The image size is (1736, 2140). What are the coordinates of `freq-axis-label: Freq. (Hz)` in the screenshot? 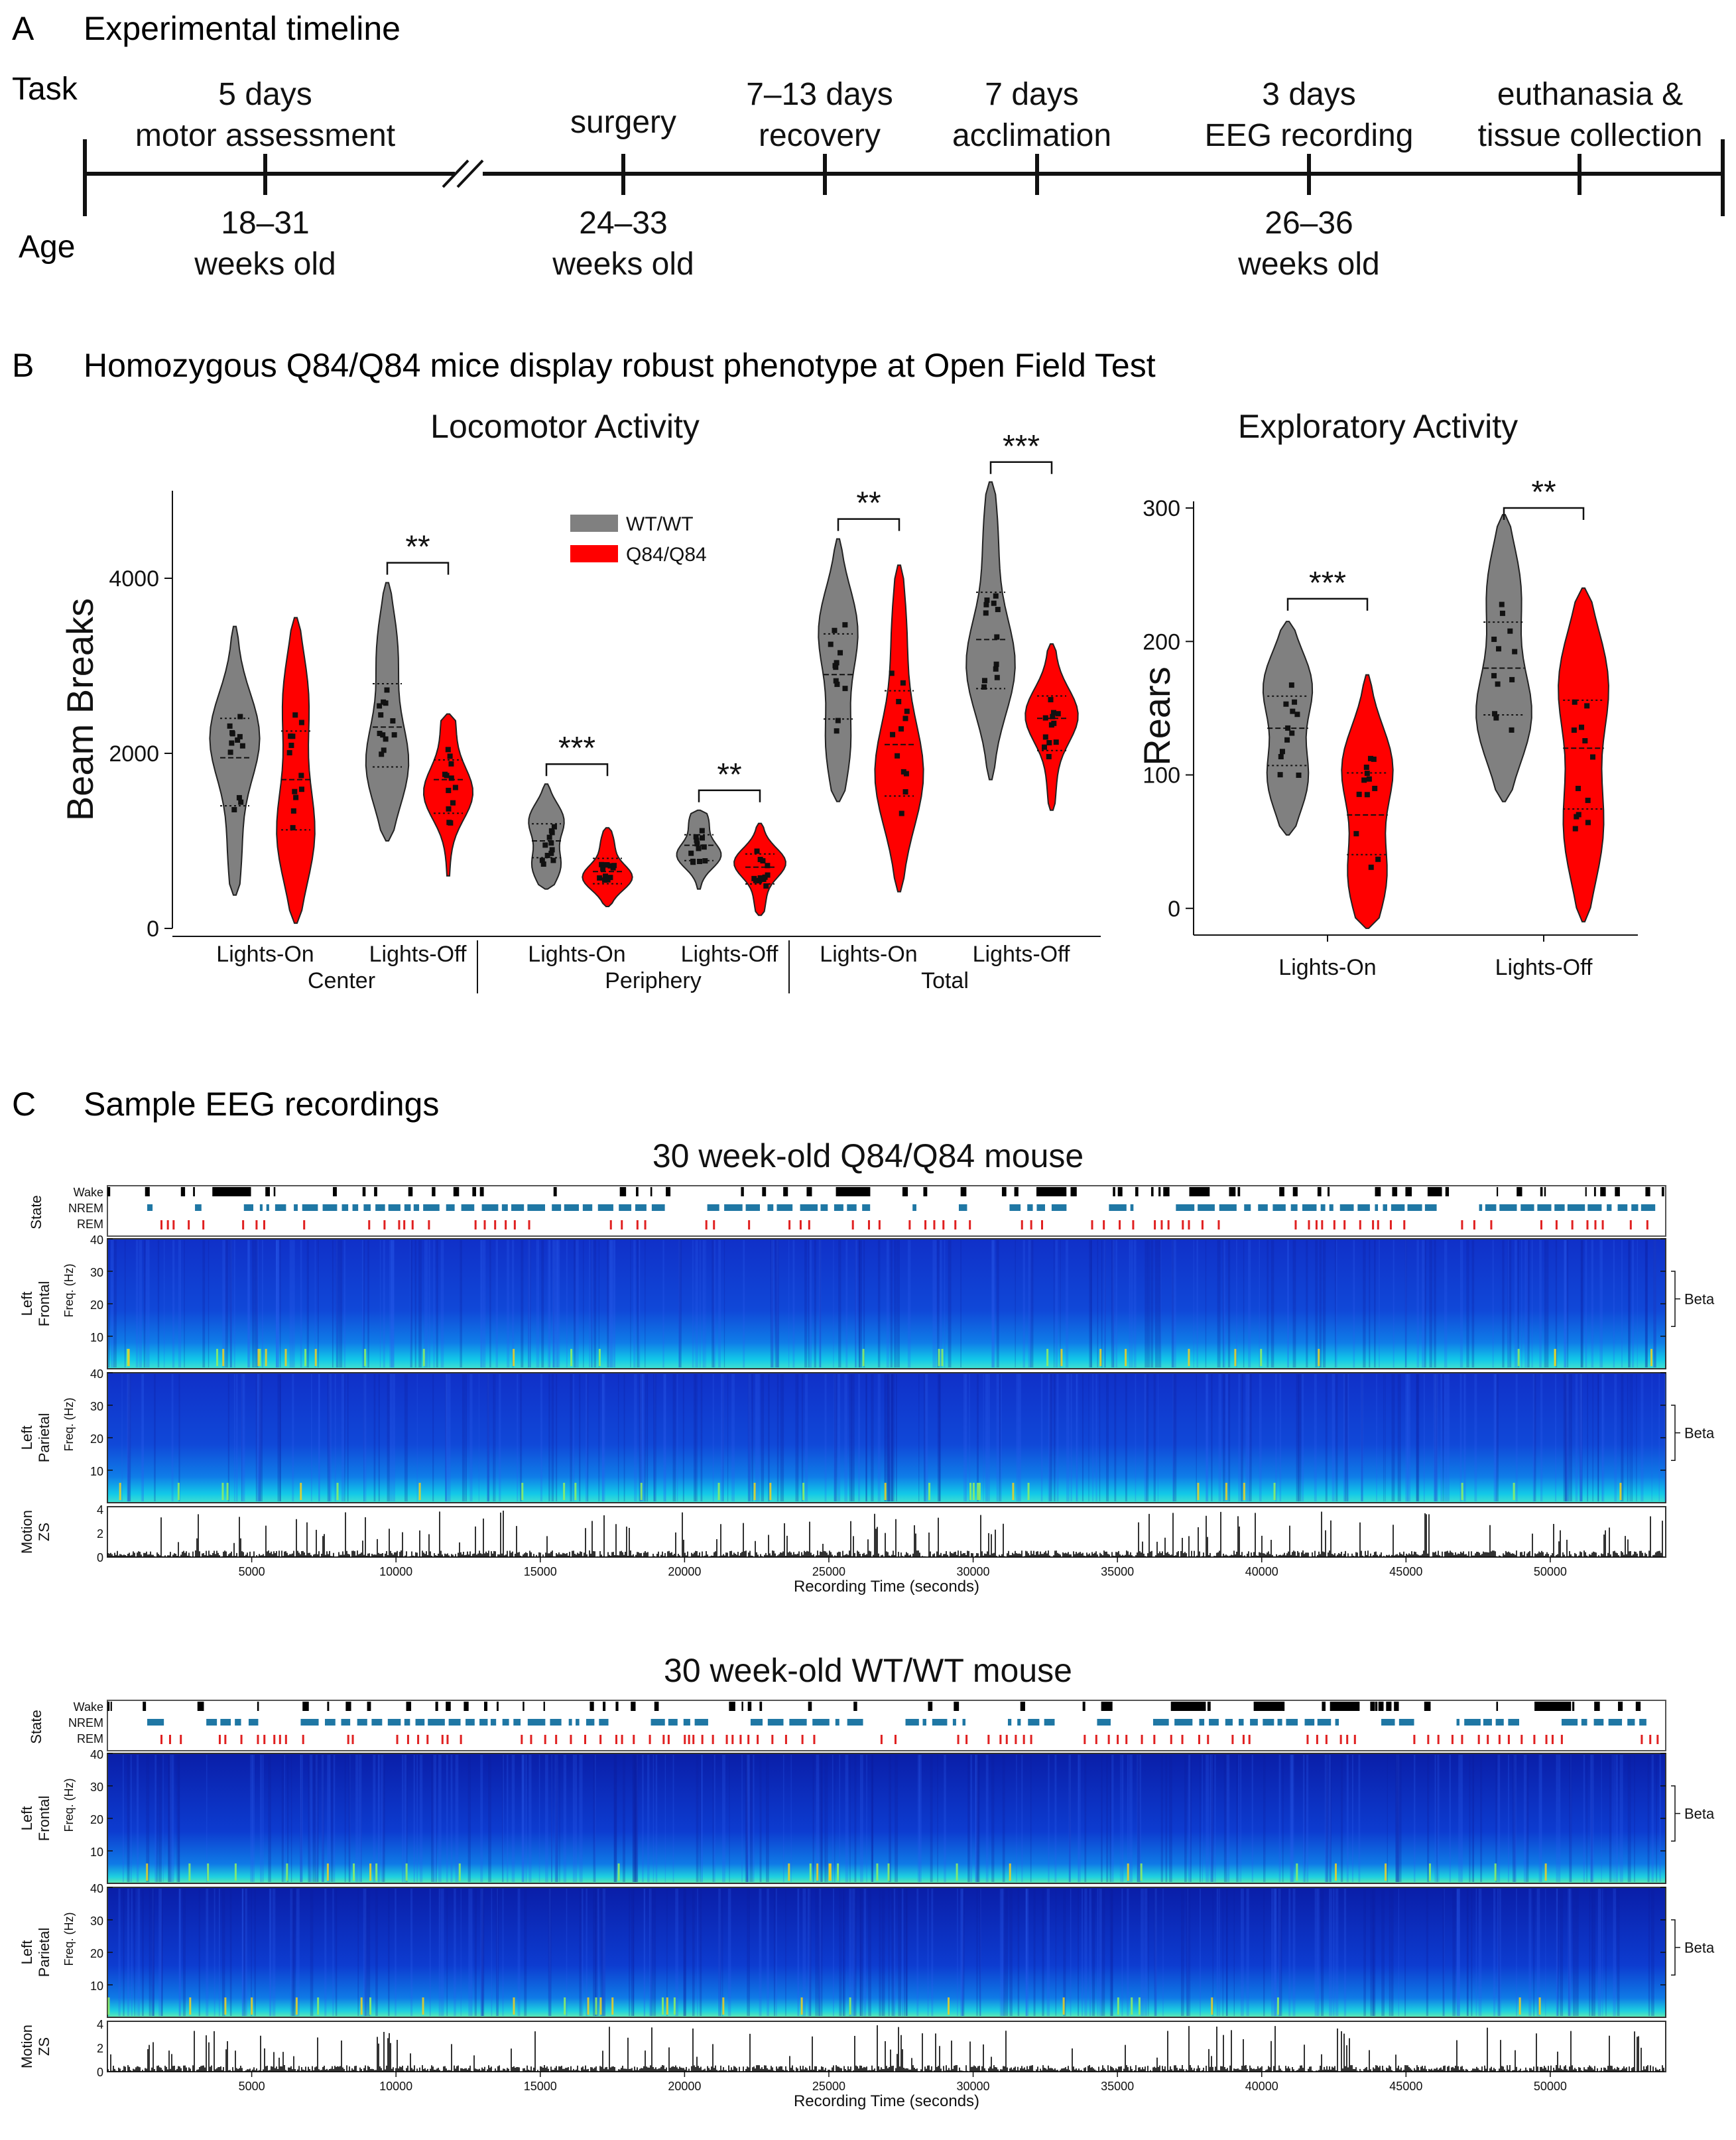 It's located at (69, 1939).